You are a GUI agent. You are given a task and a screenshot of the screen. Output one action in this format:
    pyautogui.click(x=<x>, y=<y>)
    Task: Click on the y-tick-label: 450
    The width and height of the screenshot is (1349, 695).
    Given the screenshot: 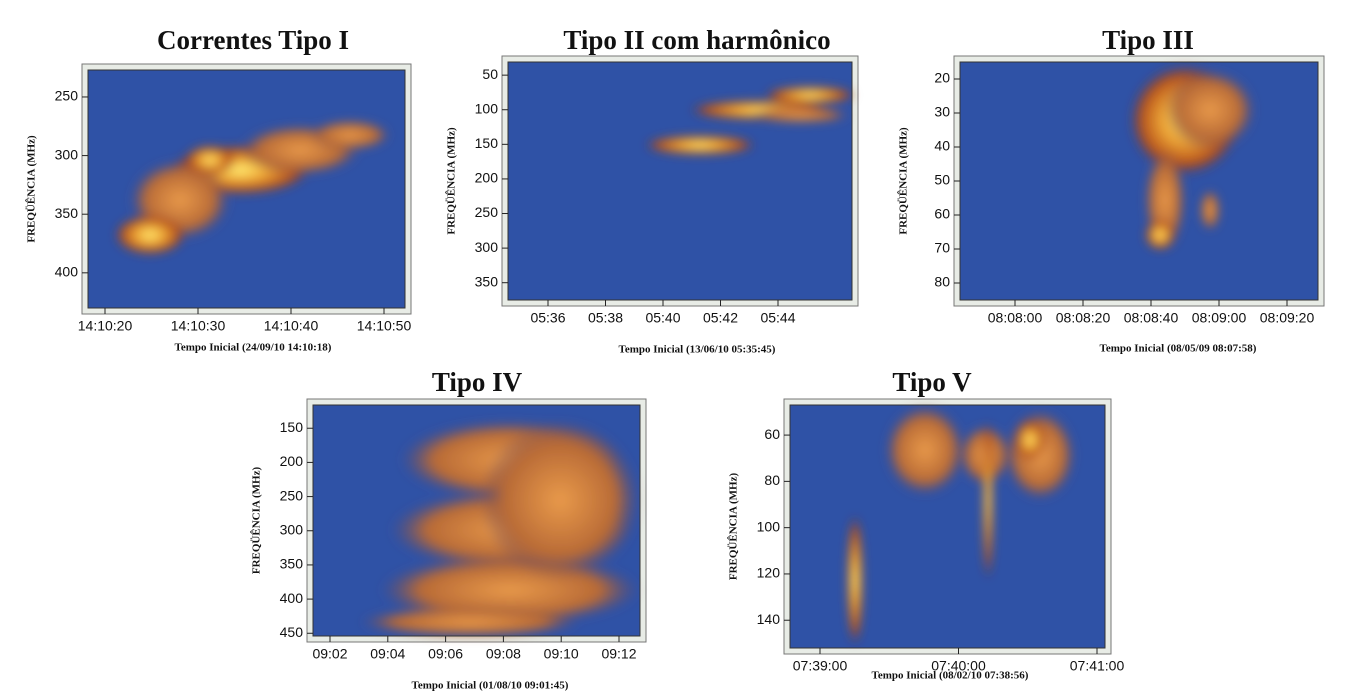 What is the action you would take?
    pyautogui.click(x=292, y=632)
    